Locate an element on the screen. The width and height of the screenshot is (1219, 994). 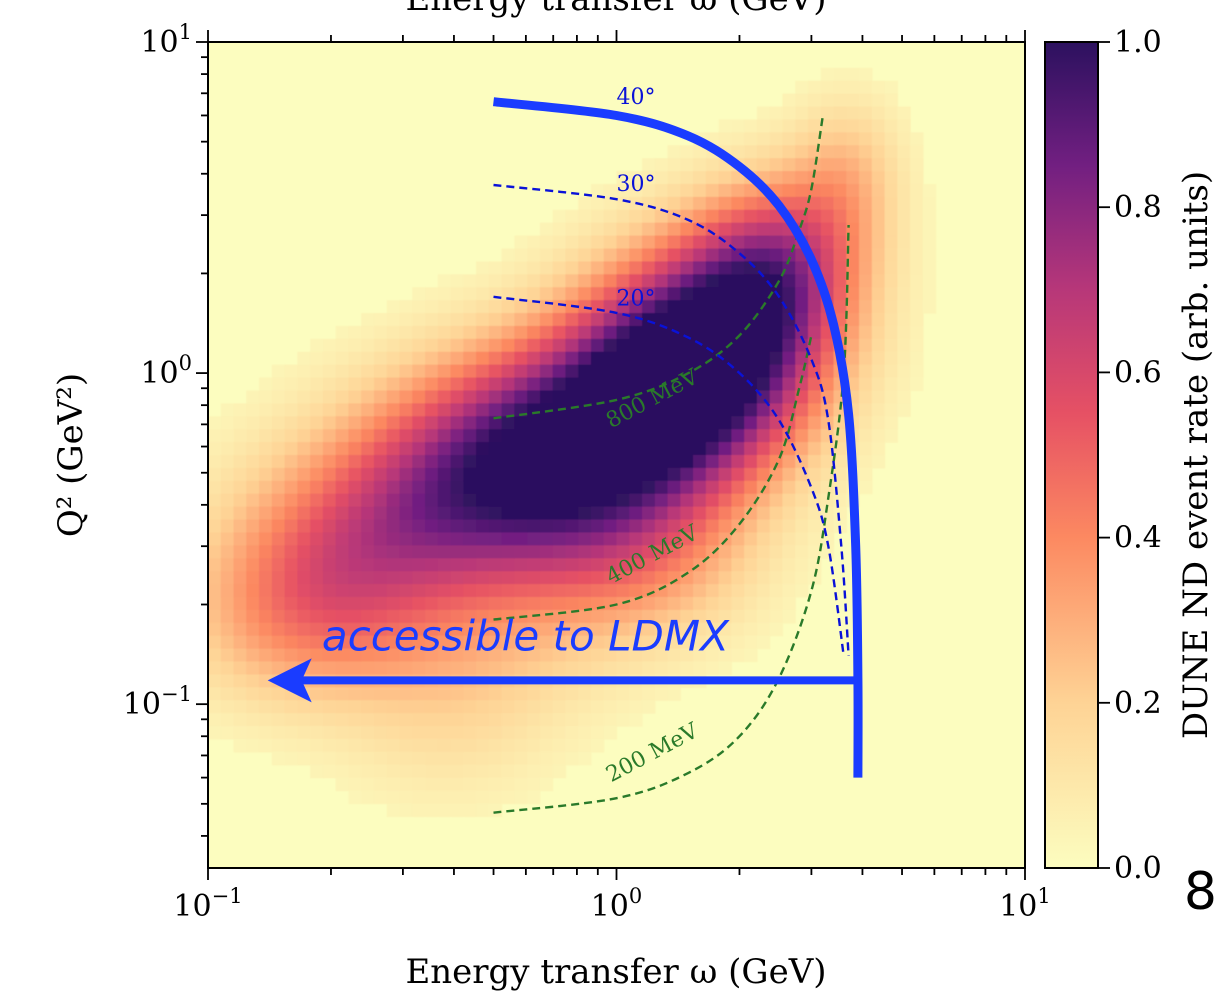
energy-curve-400MeV is located at coordinates (653, 478).